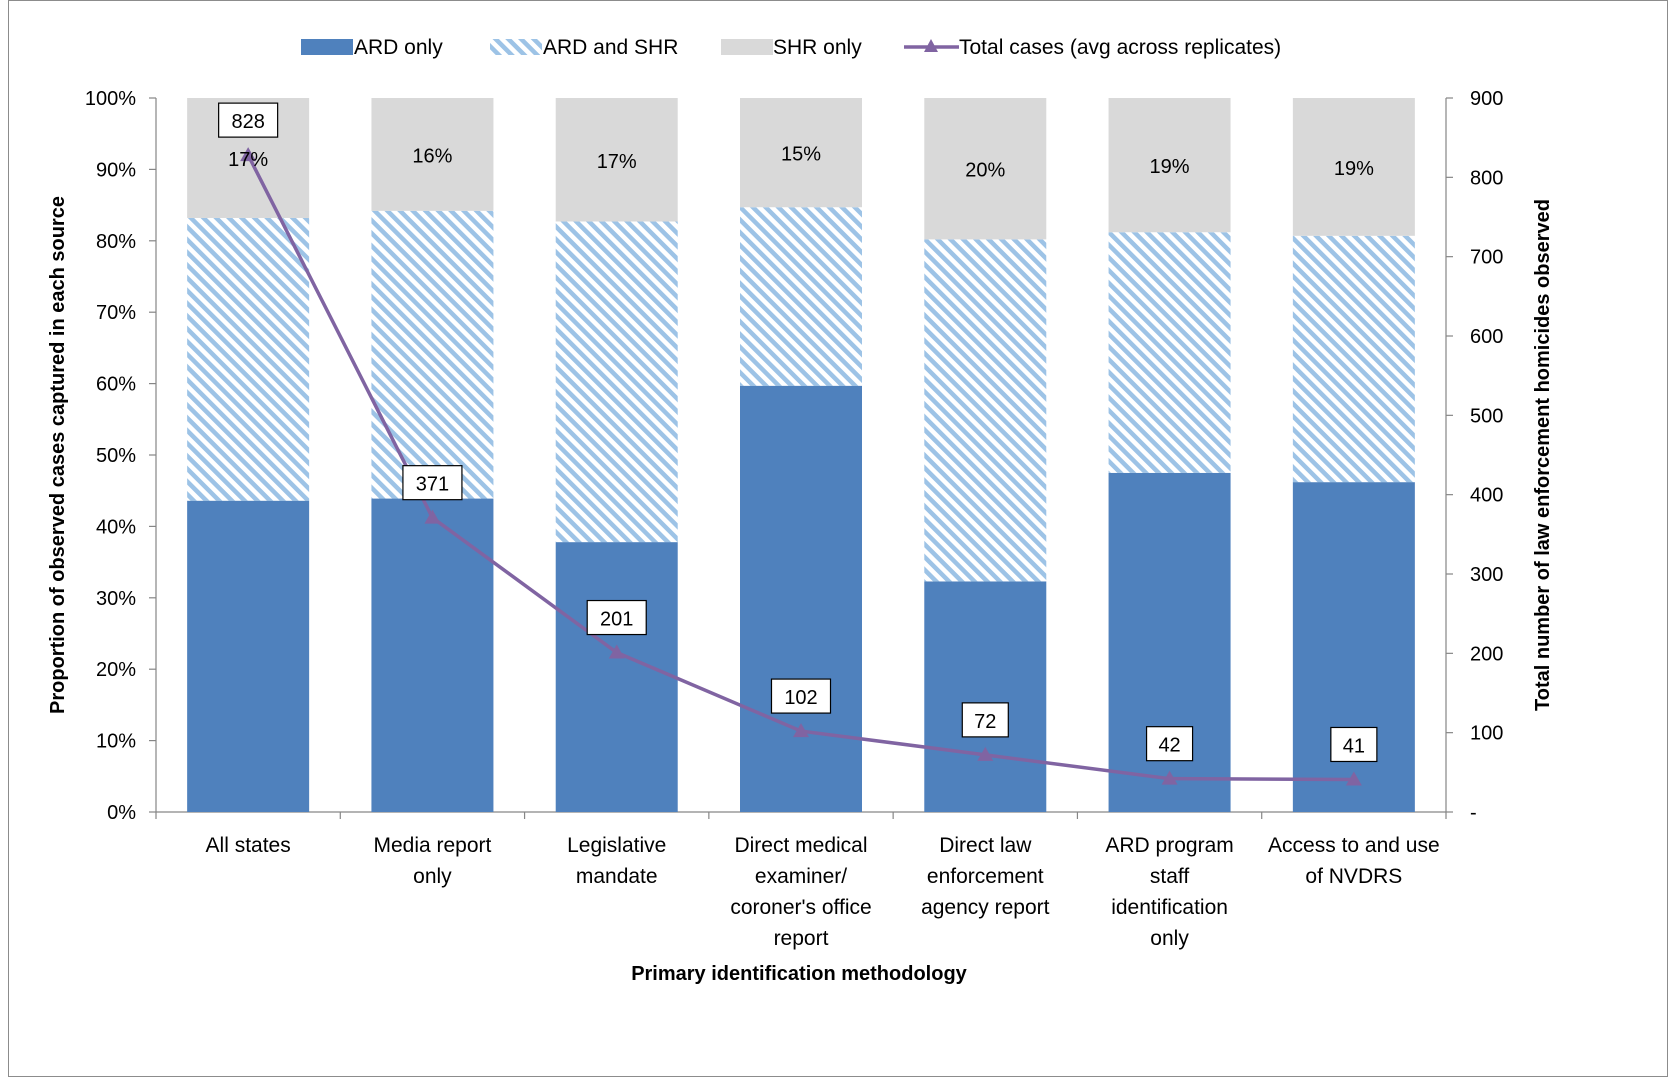 The width and height of the screenshot is (1673, 1081). What do you see at coordinates (432, 845) in the screenshot?
I see `x-category-label-line: Media report` at bounding box center [432, 845].